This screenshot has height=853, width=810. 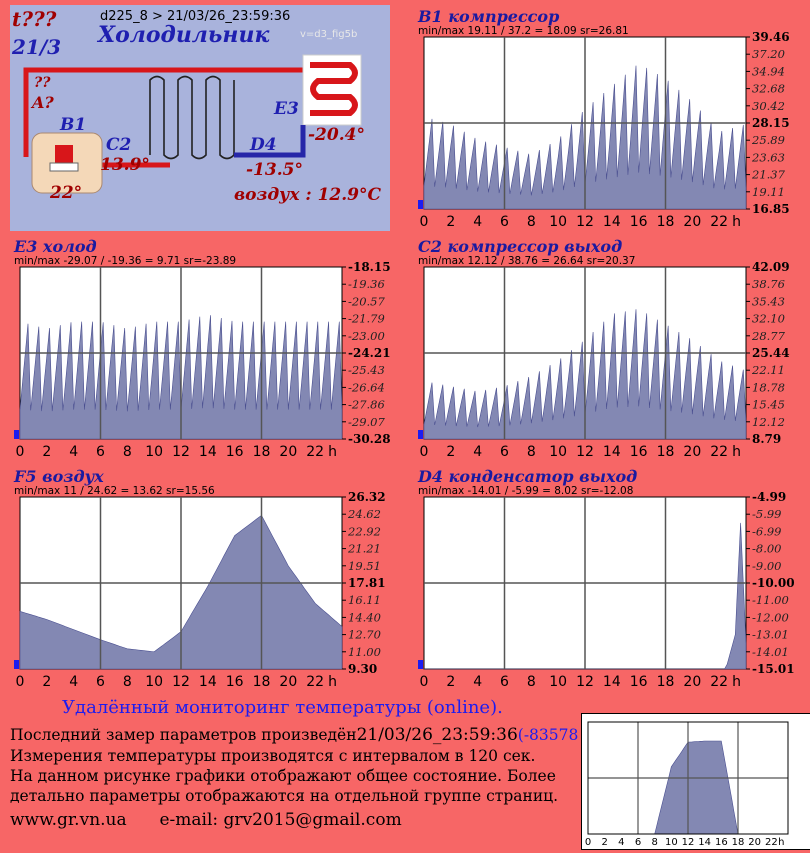 I want to click on y-tick-label: -11.00, so click(x=770, y=600).